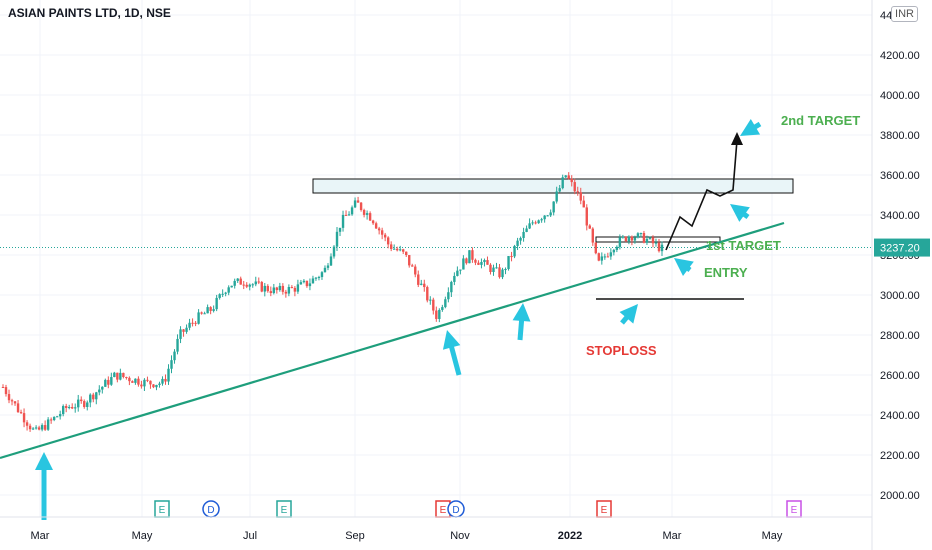 The width and height of the screenshot is (932, 550). I want to click on time-axis: Mar May Jul Sep Nov 2022 Mar May, so click(436, 529).